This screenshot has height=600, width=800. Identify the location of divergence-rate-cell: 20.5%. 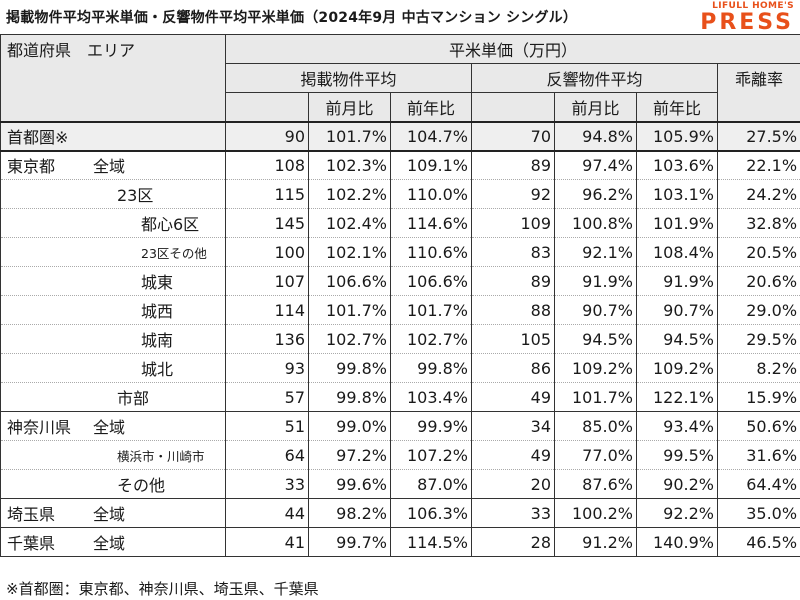
(758, 252).